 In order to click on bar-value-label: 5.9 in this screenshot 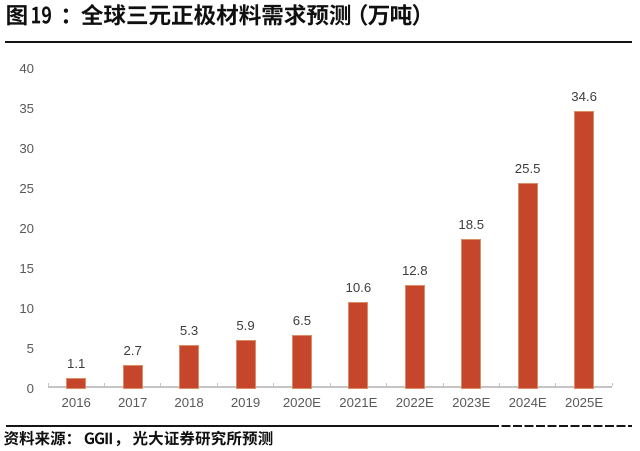, I will do `click(245, 325)`.